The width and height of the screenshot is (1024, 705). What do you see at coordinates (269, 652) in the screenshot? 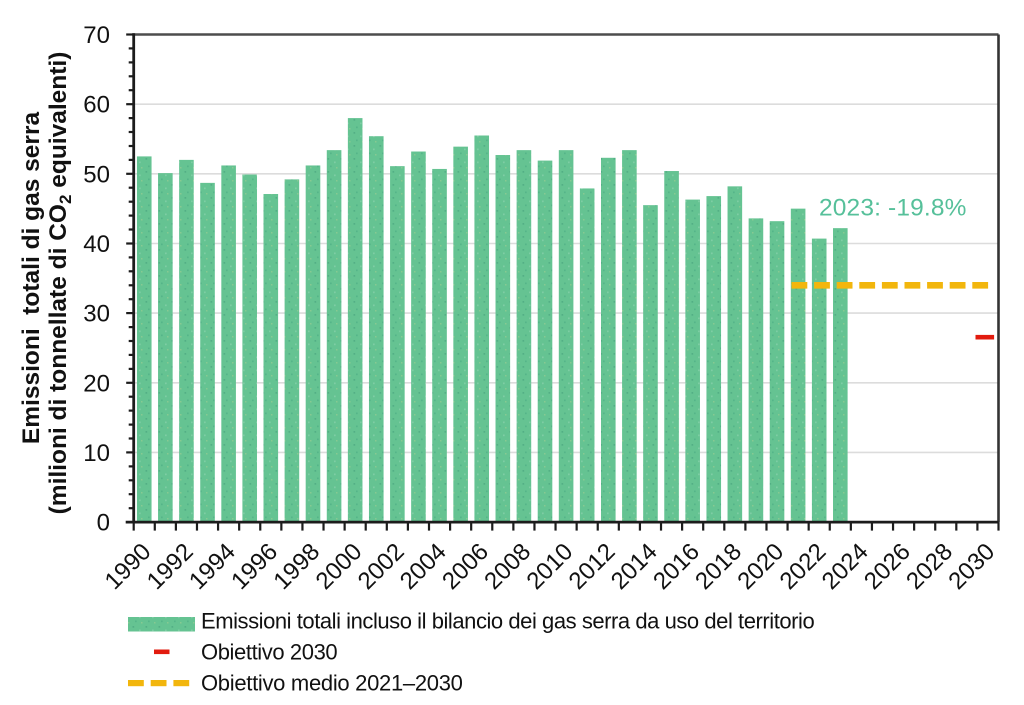
I see `svg-text: Obiettivo 2030` at bounding box center [269, 652].